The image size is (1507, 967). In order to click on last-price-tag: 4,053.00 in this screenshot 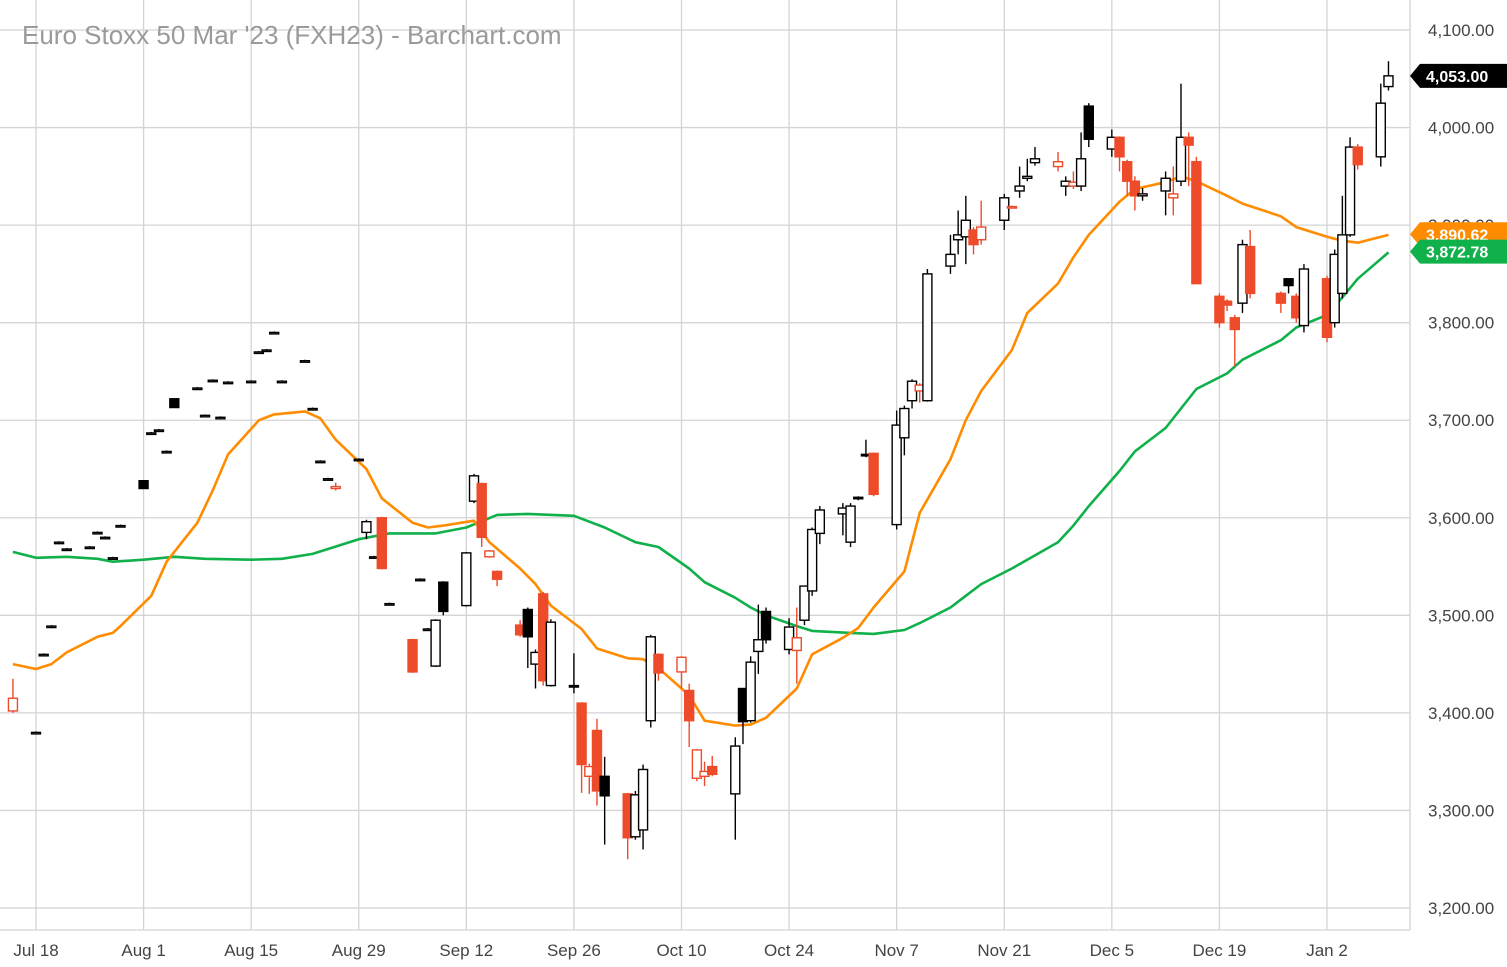, I will do `click(1458, 75)`.